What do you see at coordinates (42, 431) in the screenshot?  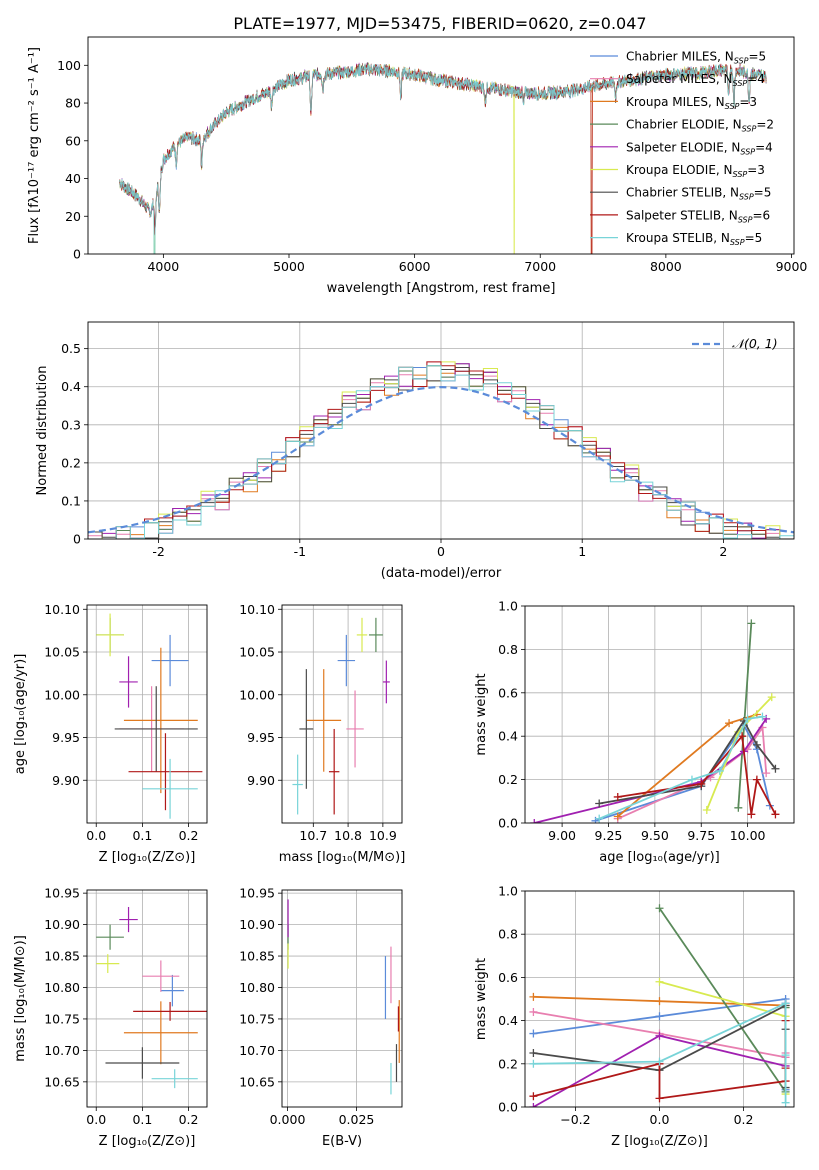 I see `y-axis-label: Normed distribution` at bounding box center [42, 431].